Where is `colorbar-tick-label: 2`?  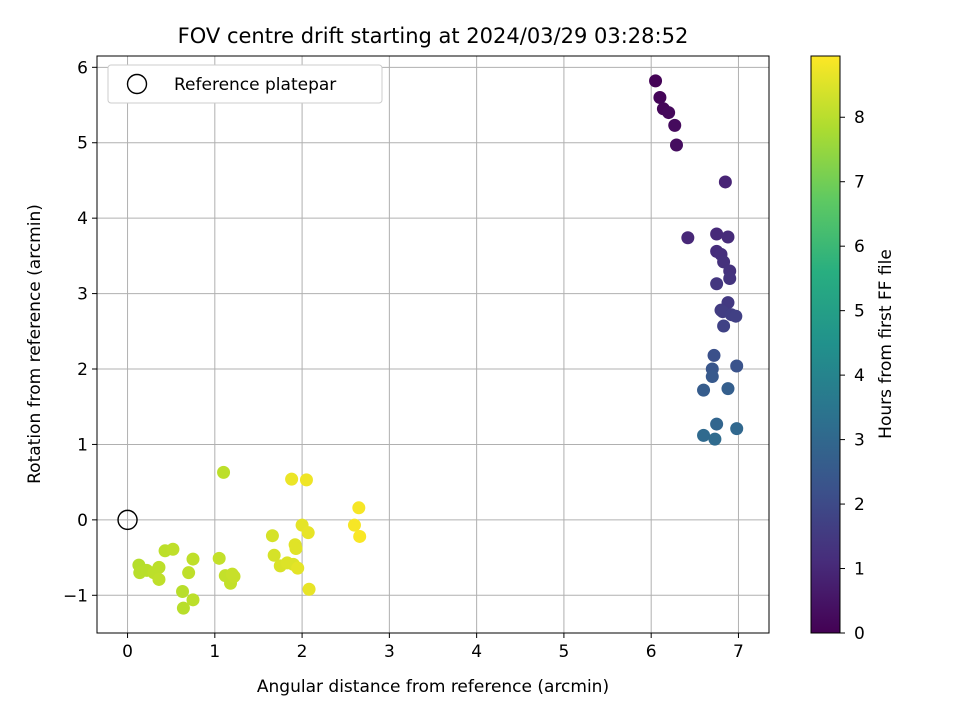
colorbar-tick-label: 2 is located at coordinates (859, 505).